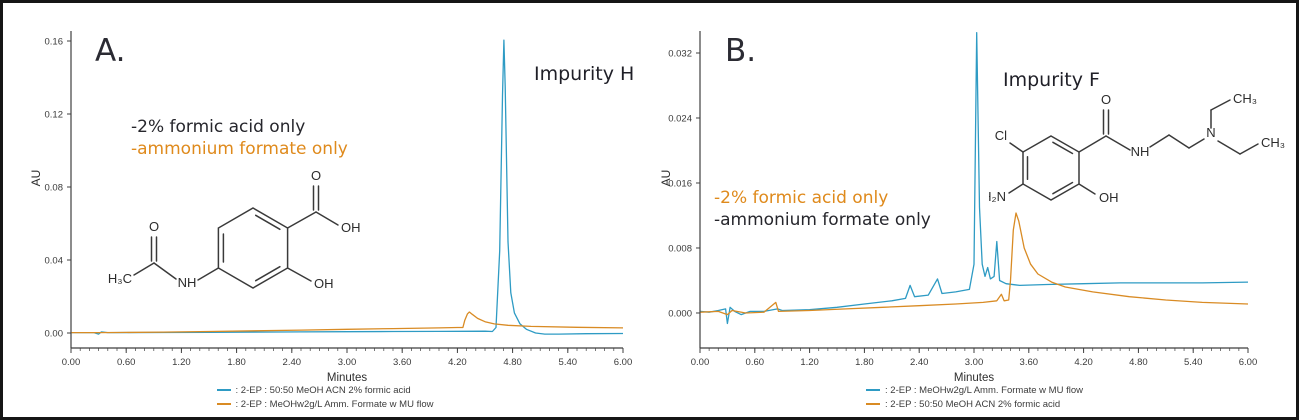 This screenshot has width=1299, height=420. What do you see at coordinates (154, 226) in the screenshot?
I see `acetyl-o-label: O` at bounding box center [154, 226].